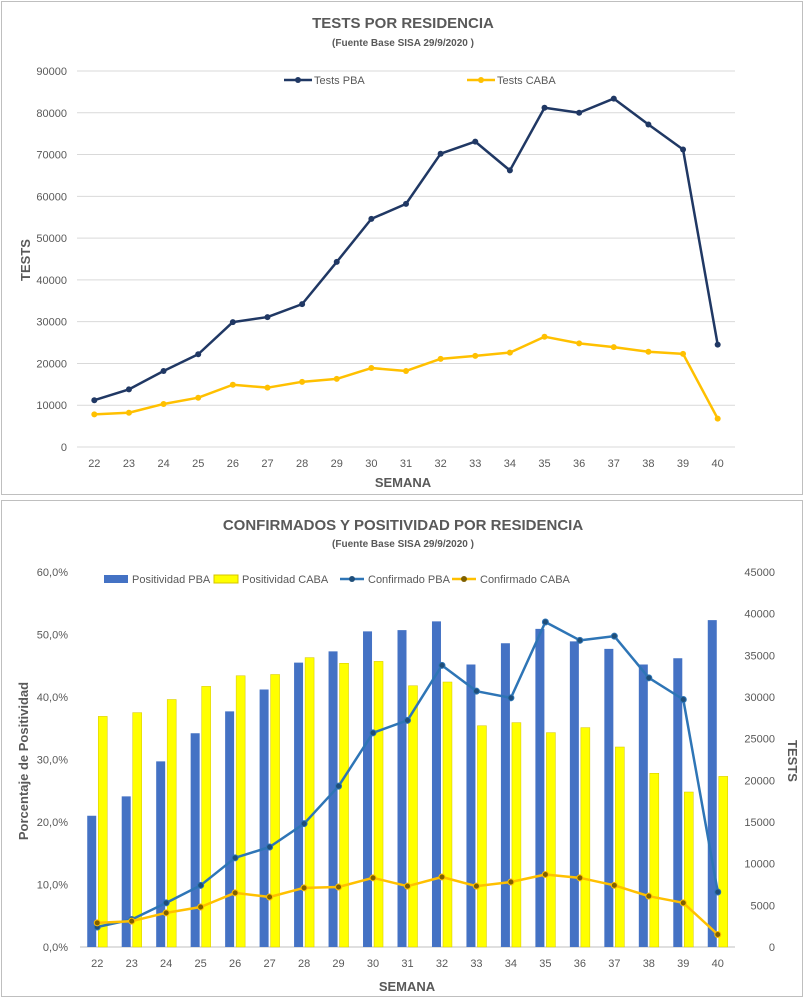 Image resolution: width=805 pixels, height=998 pixels. I want to click on x-tick-label: 32, so click(442, 964).